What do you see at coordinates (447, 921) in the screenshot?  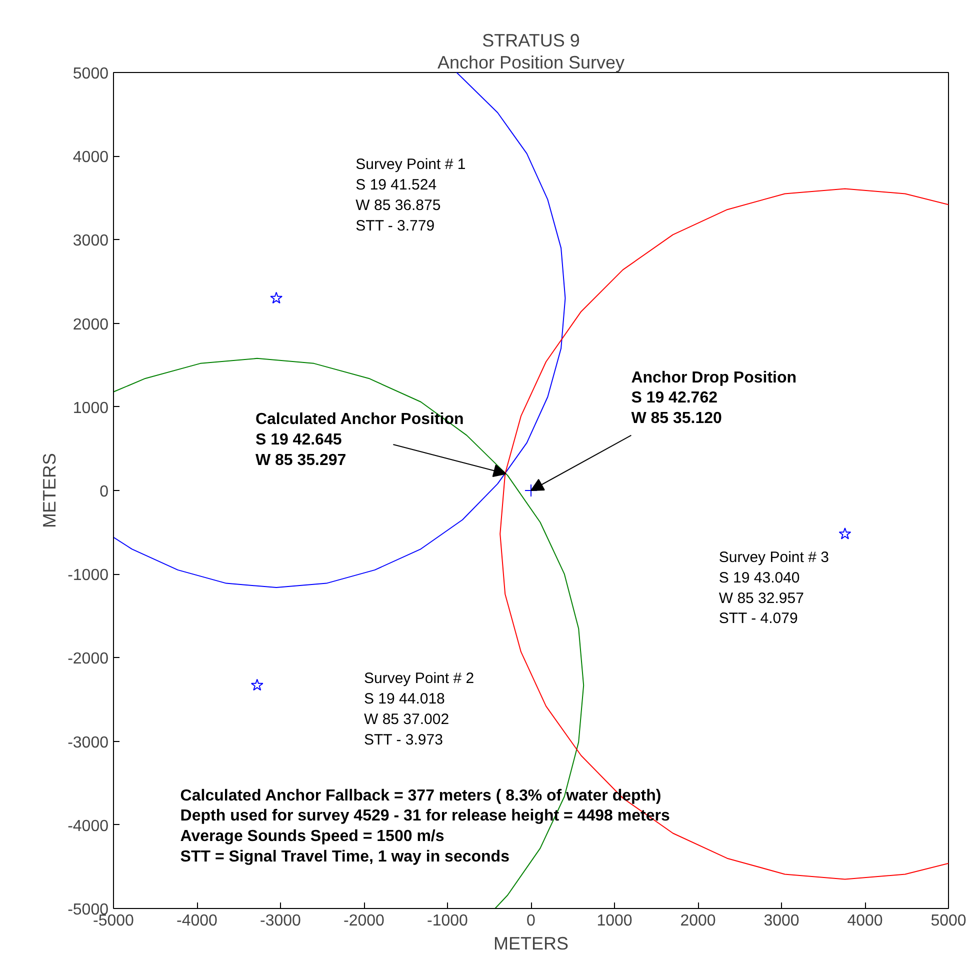 I see `x-tick-label: -1000` at bounding box center [447, 921].